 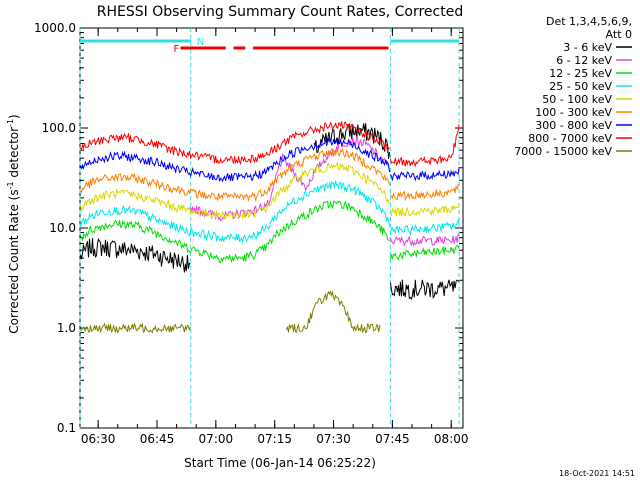 What do you see at coordinates (589, 21) in the screenshot?
I see `legend-header-line1: Det 1,3,4,5,6,9,` at bounding box center [589, 21].